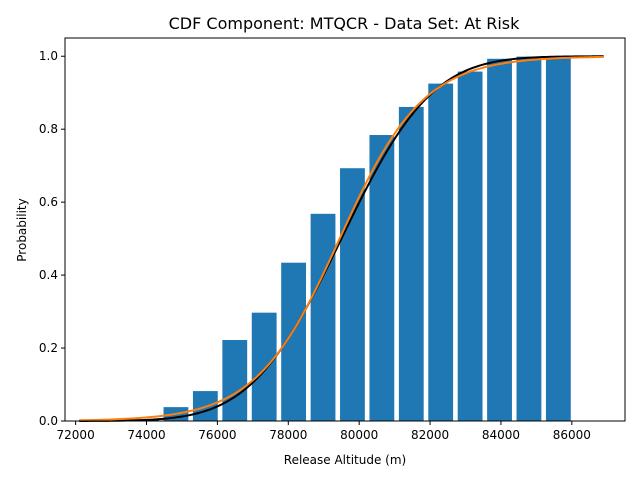  Describe the element at coordinates (430, 435) in the screenshot. I see `x-tick-label: 82000` at that location.